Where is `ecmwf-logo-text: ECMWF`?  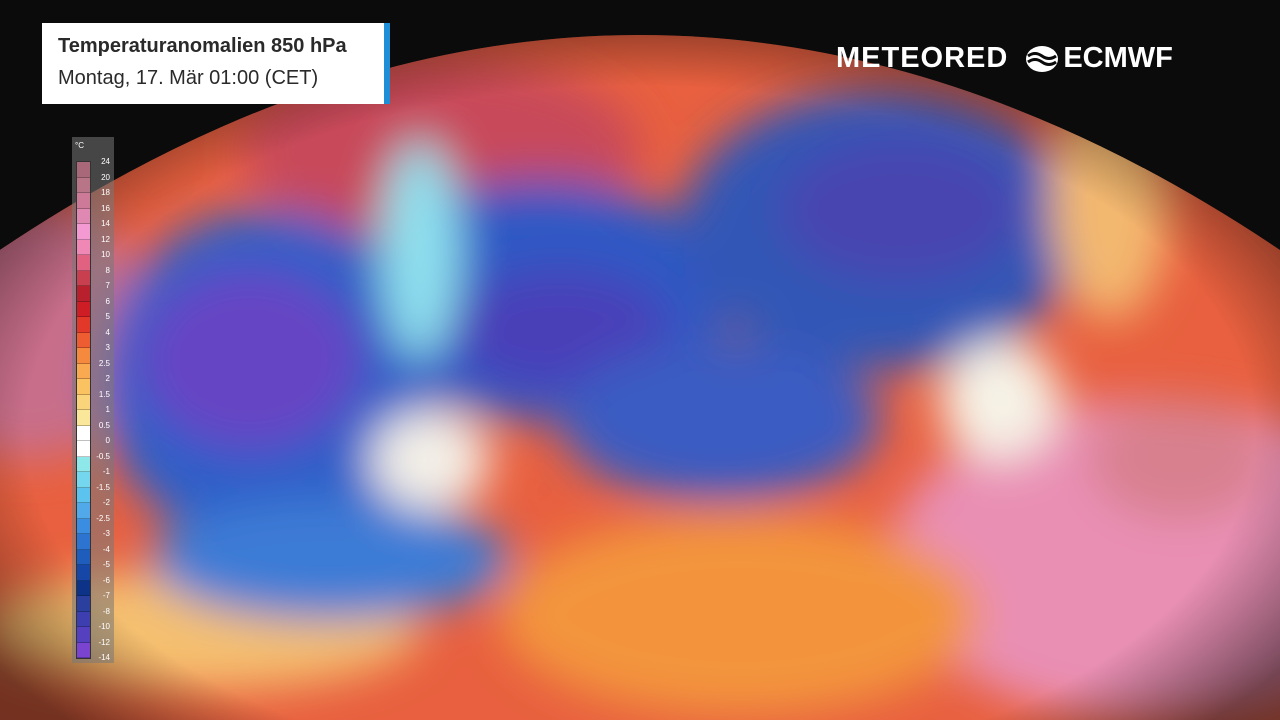
ecmwf-logo-text: ECMWF is located at coordinates (1118, 58).